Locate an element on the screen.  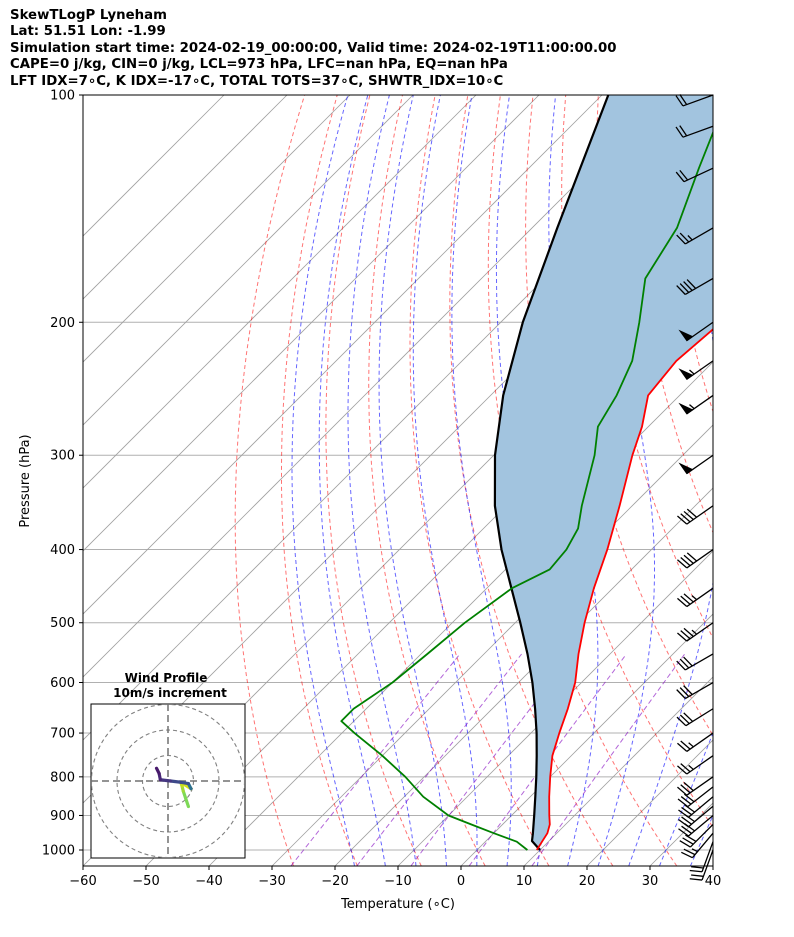
wind-barbs is located at coordinates (694, 487).